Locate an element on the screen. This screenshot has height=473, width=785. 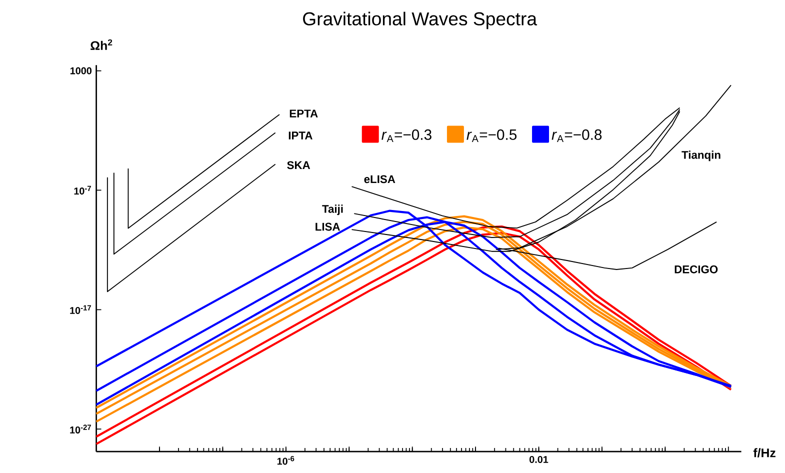
legend-label: r$_{A}$=−0.3 is located at coordinates (407, 135).